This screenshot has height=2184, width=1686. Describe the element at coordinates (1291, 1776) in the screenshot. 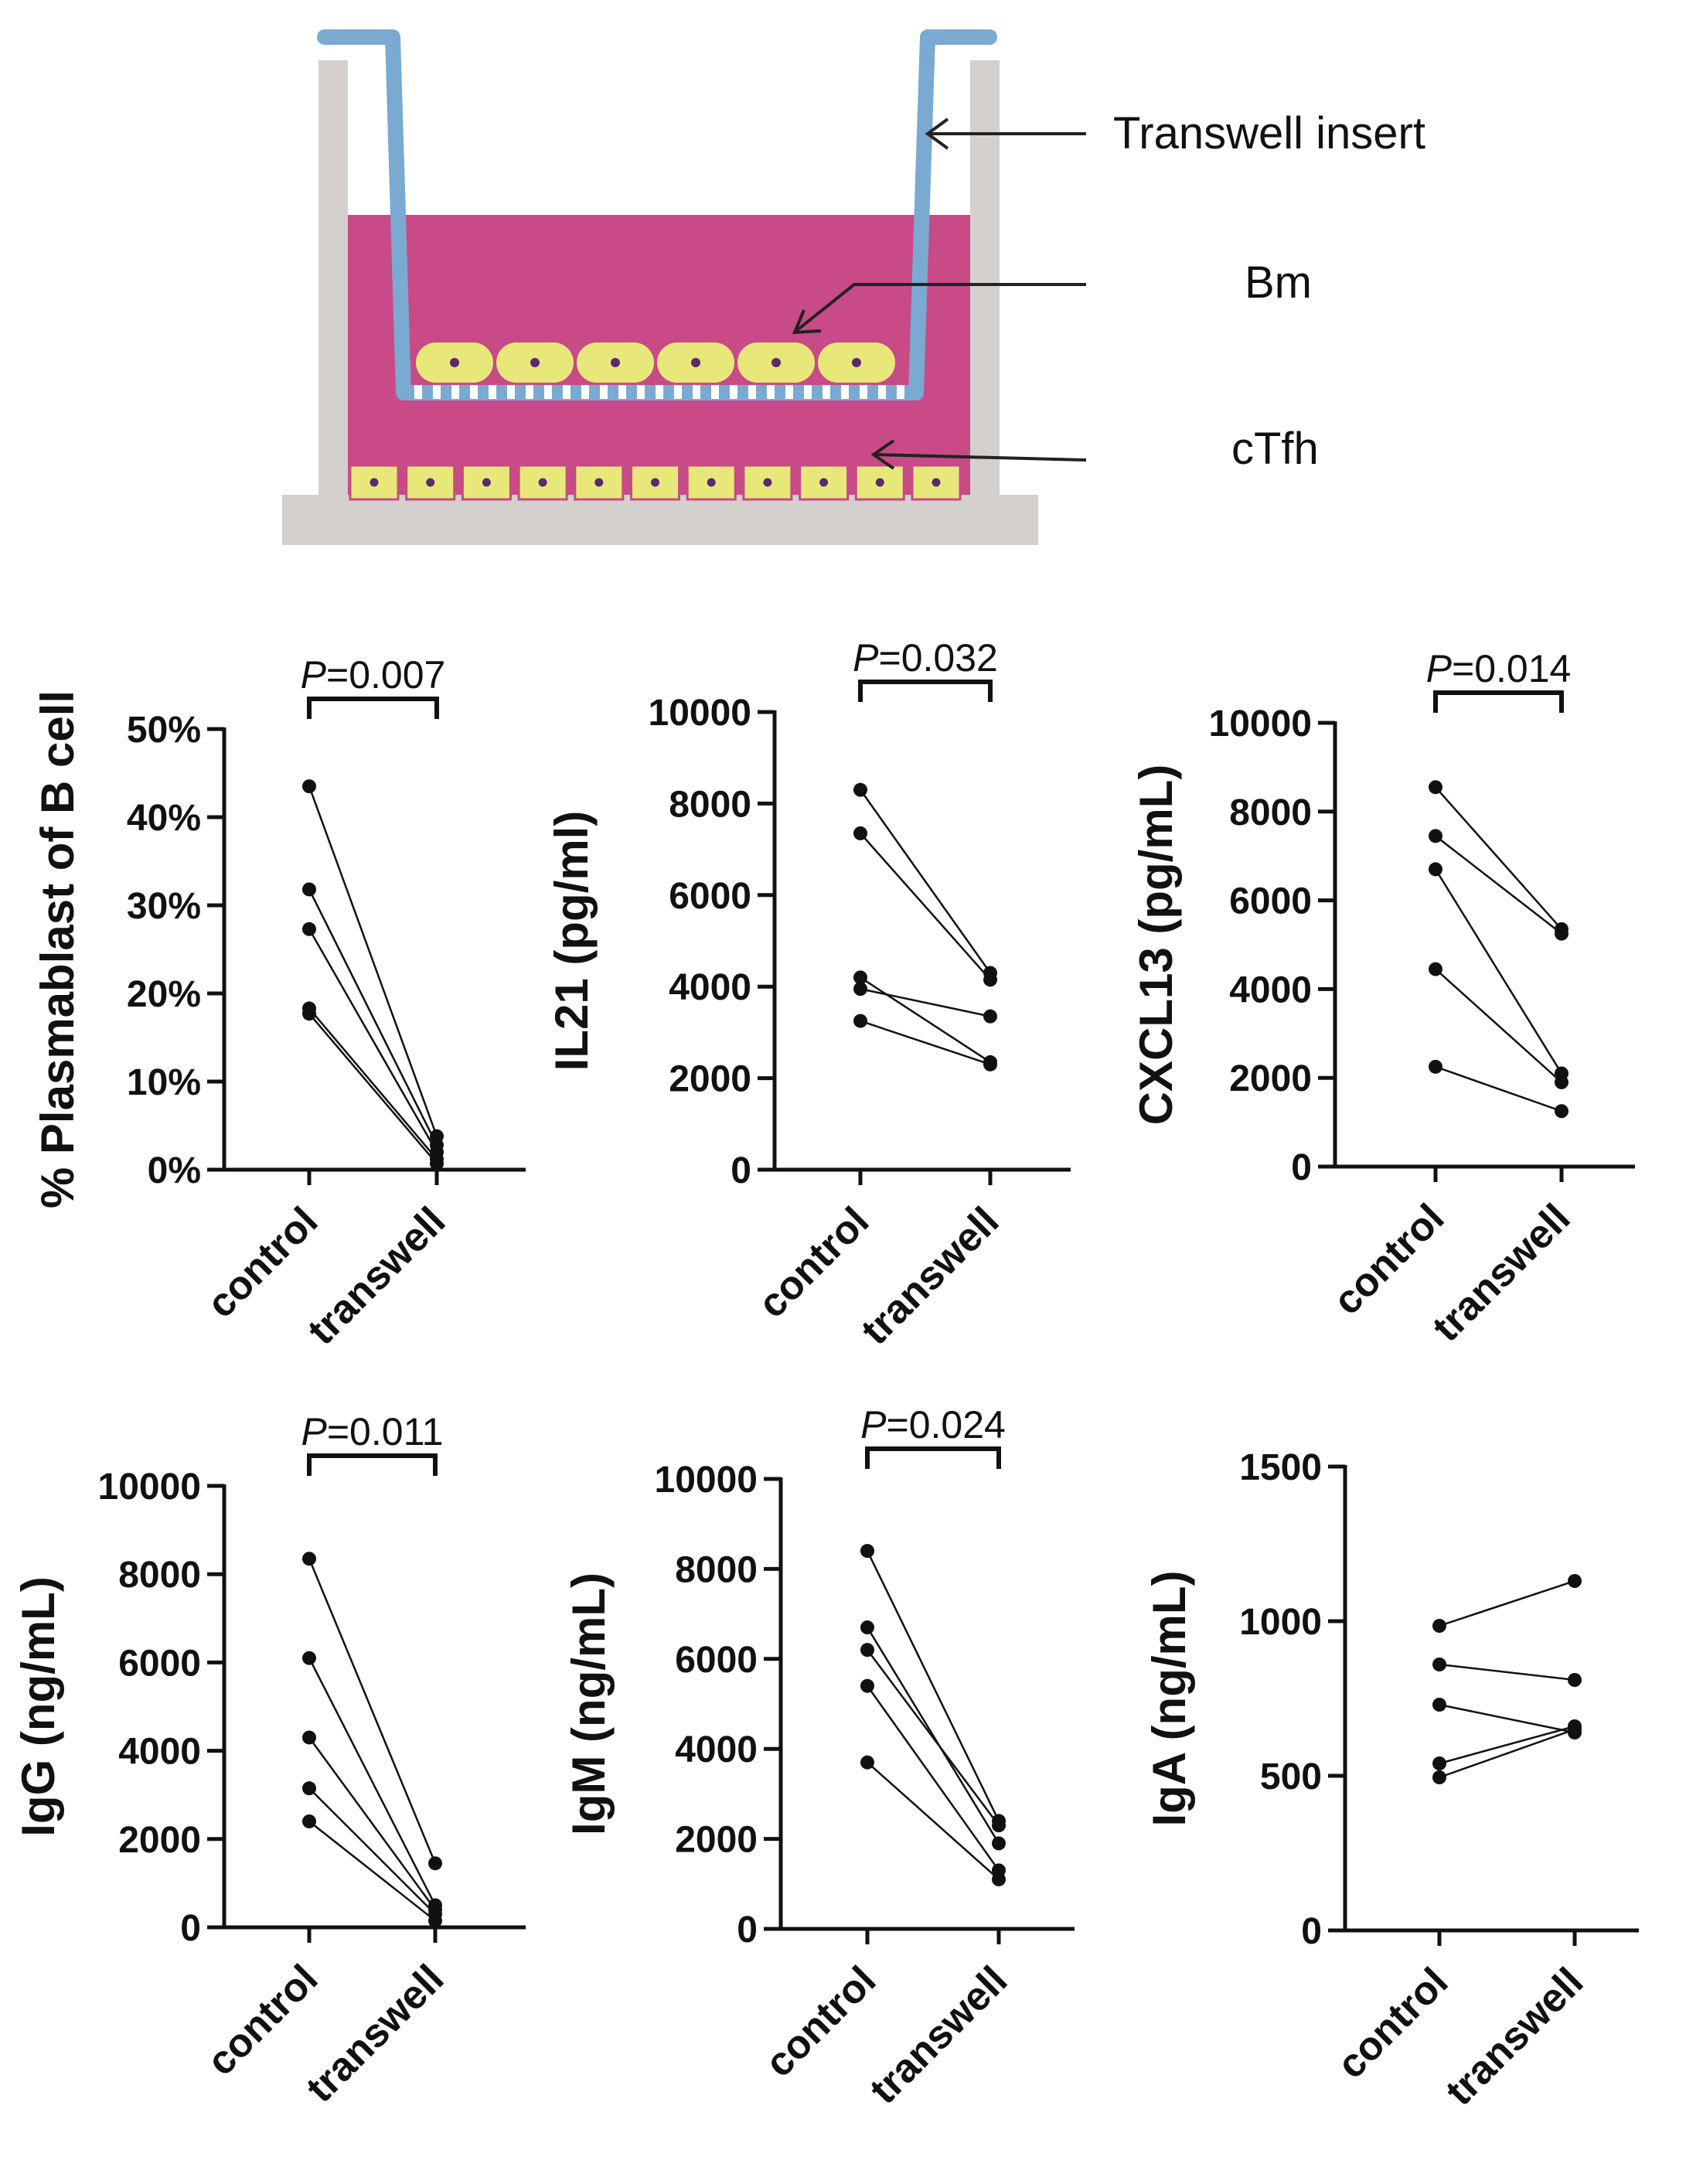

I see `y-tick-label: 500` at that location.